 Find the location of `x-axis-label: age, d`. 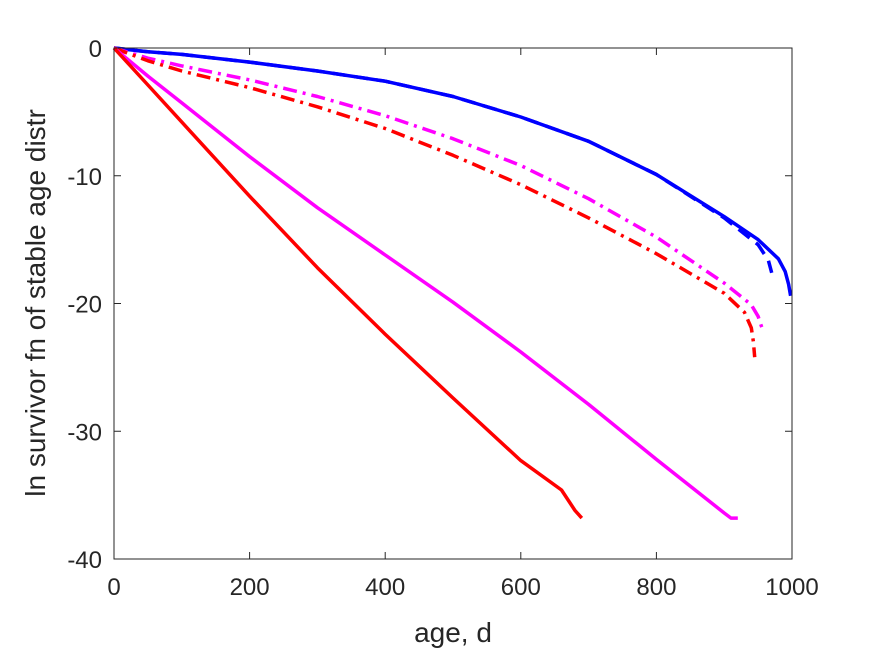

x-axis-label: age, d is located at coordinates (453, 632).